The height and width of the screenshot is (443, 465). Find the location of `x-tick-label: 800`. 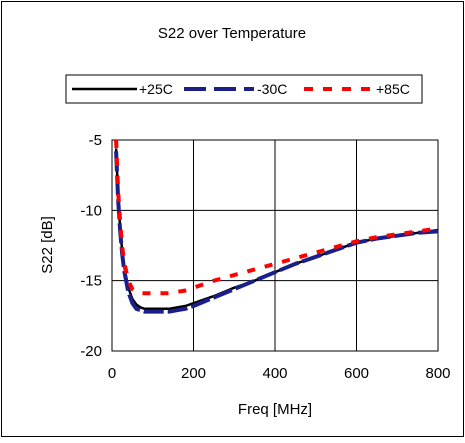

x-tick-label: 800 is located at coordinates (437, 373).